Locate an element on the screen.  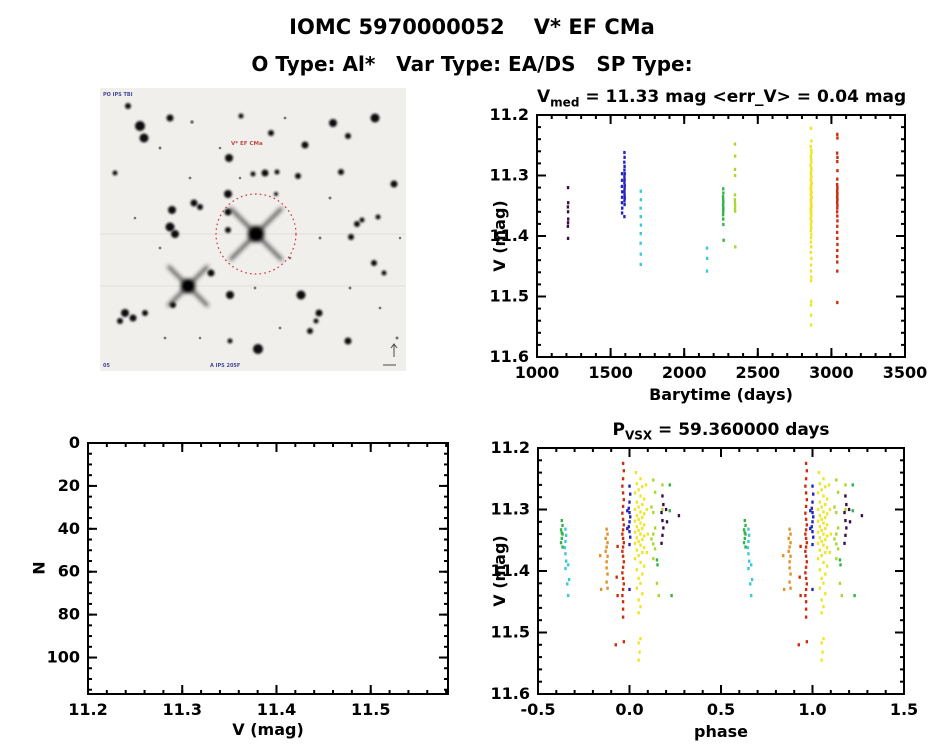
lightcurve-title: Vmed = 11.33 mag <err_V> = 0.04 mag is located at coordinates (722, 98).